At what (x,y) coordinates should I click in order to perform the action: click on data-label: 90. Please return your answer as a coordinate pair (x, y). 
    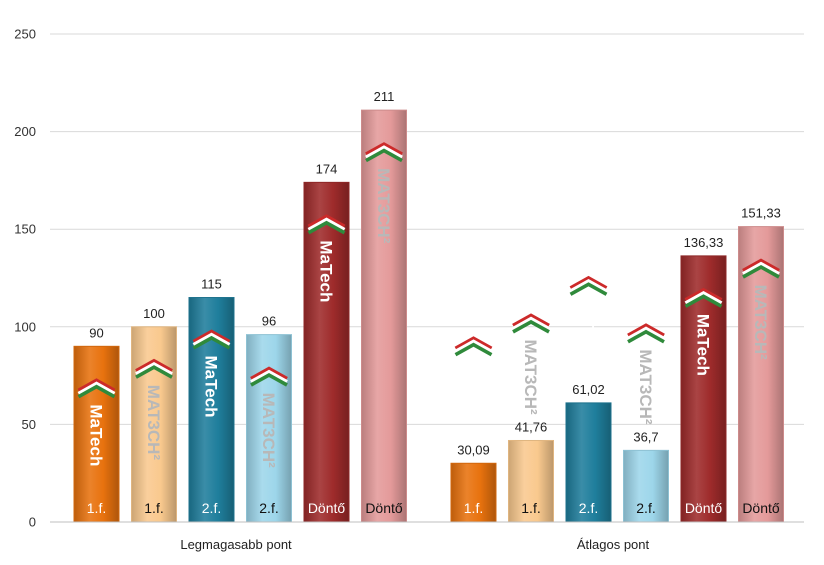
    Looking at the image, I should click on (96, 332).